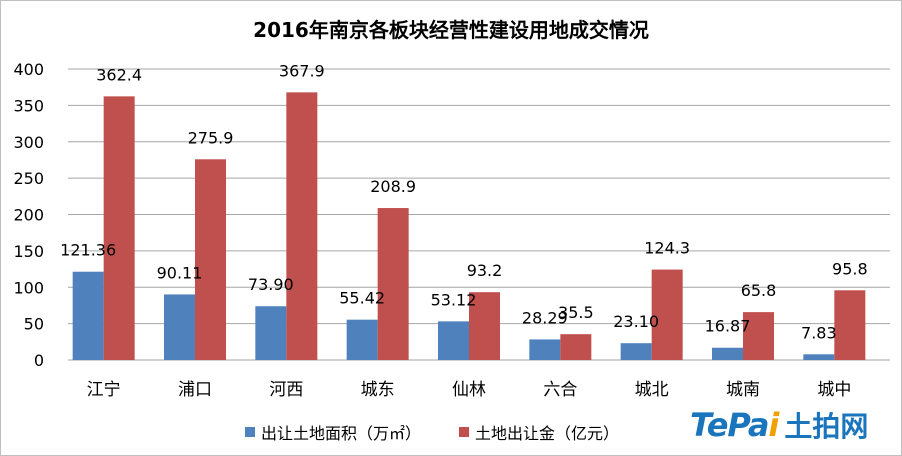  What do you see at coordinates (362, 298) in the screenshot?
I see `data-label: 55.42` at bounding box center [362, 298].